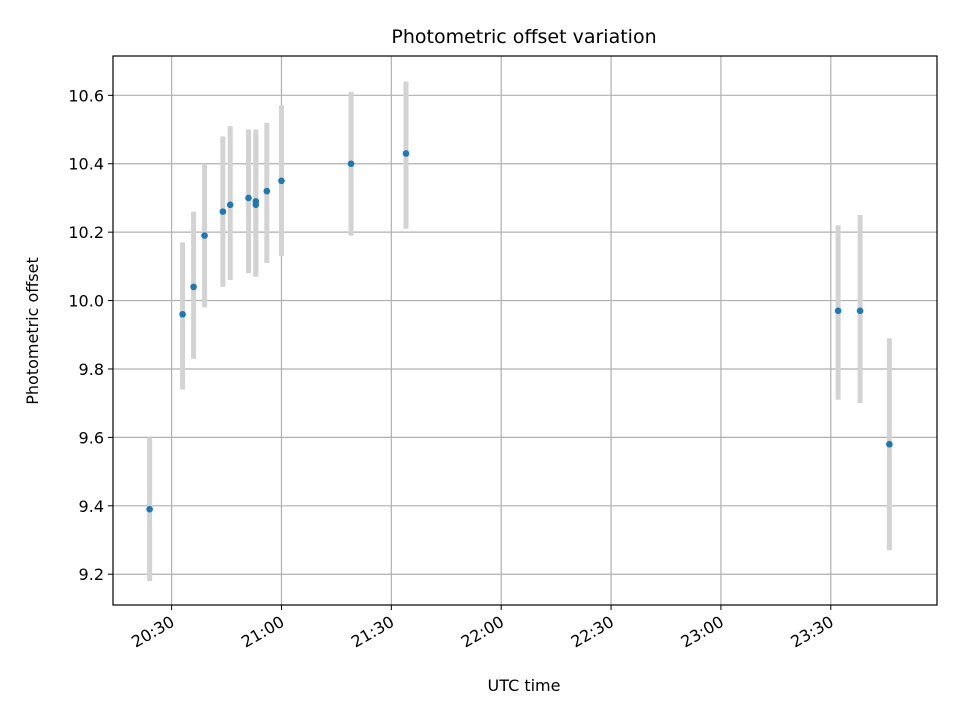 This screenshot has height=720, width=960. Describe the element at coordinates (86, 164) in the screenshot. I see `y-tick-label: 10.4` at that location.